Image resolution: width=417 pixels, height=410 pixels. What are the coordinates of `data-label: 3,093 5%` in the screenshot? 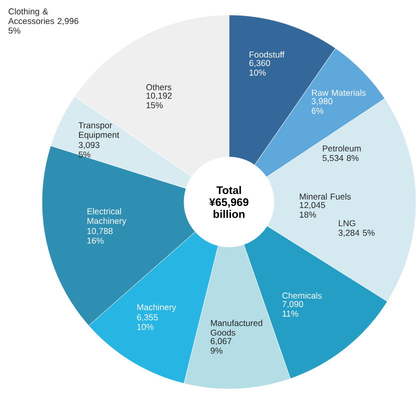 It's located at (89, 150).